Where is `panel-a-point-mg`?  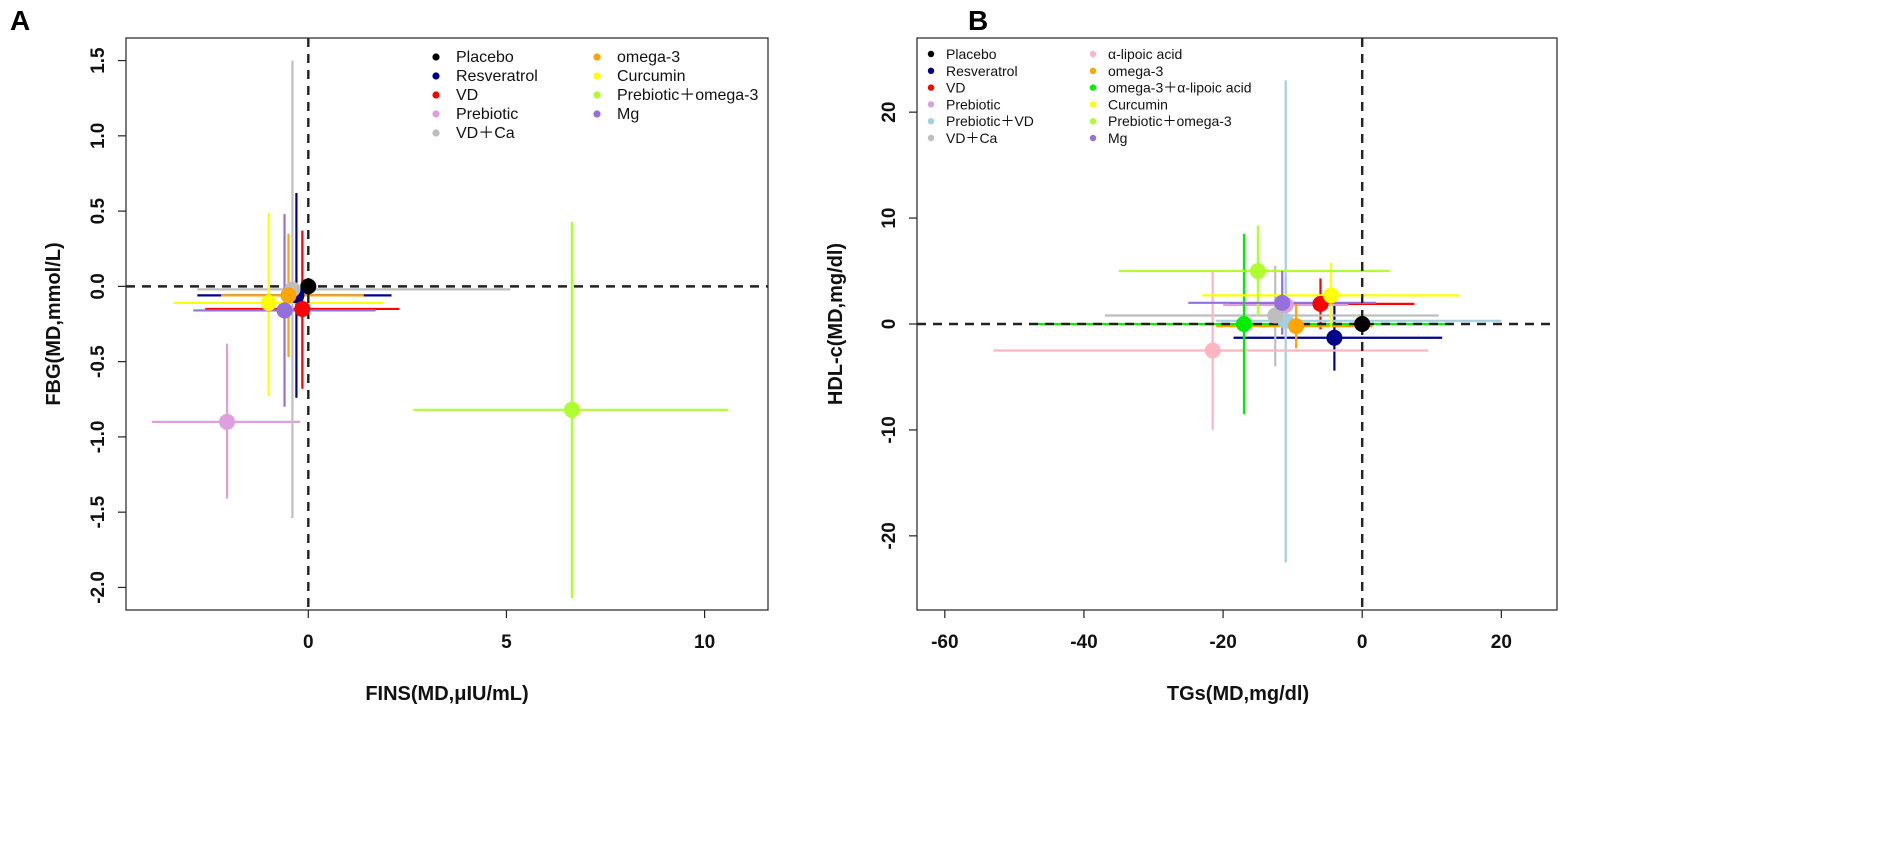 panel-a-point-mg is located at coordinates (284, 310).